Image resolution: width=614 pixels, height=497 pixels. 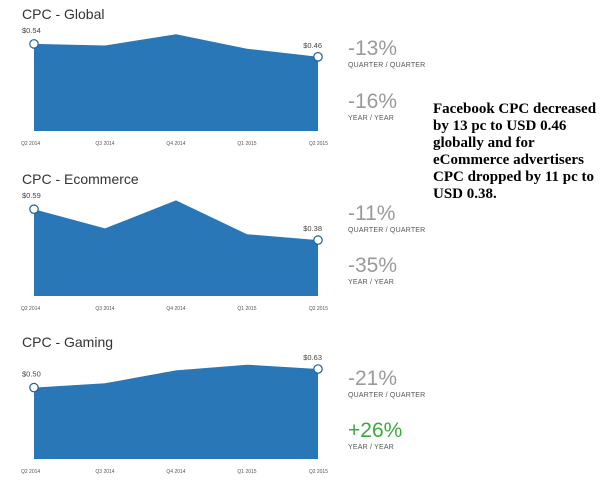 I want to click on stat-quarter: -11% QUARTER / QUARTER, so click(x=387, y=218).